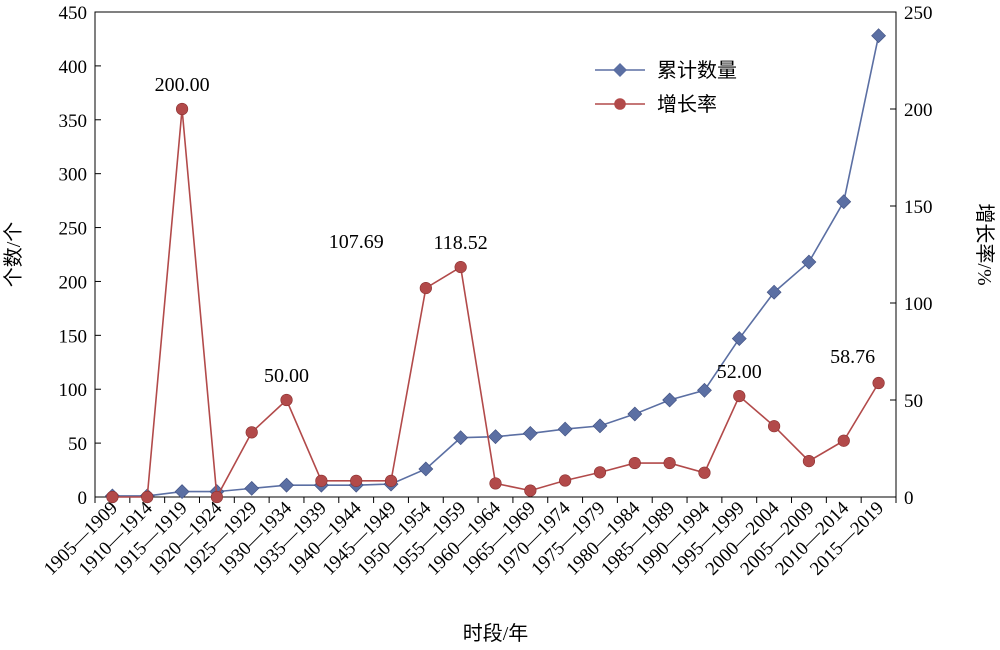 The image size is (1000, 650). I want to click on left-tick-label: 350, so click(73, 121).